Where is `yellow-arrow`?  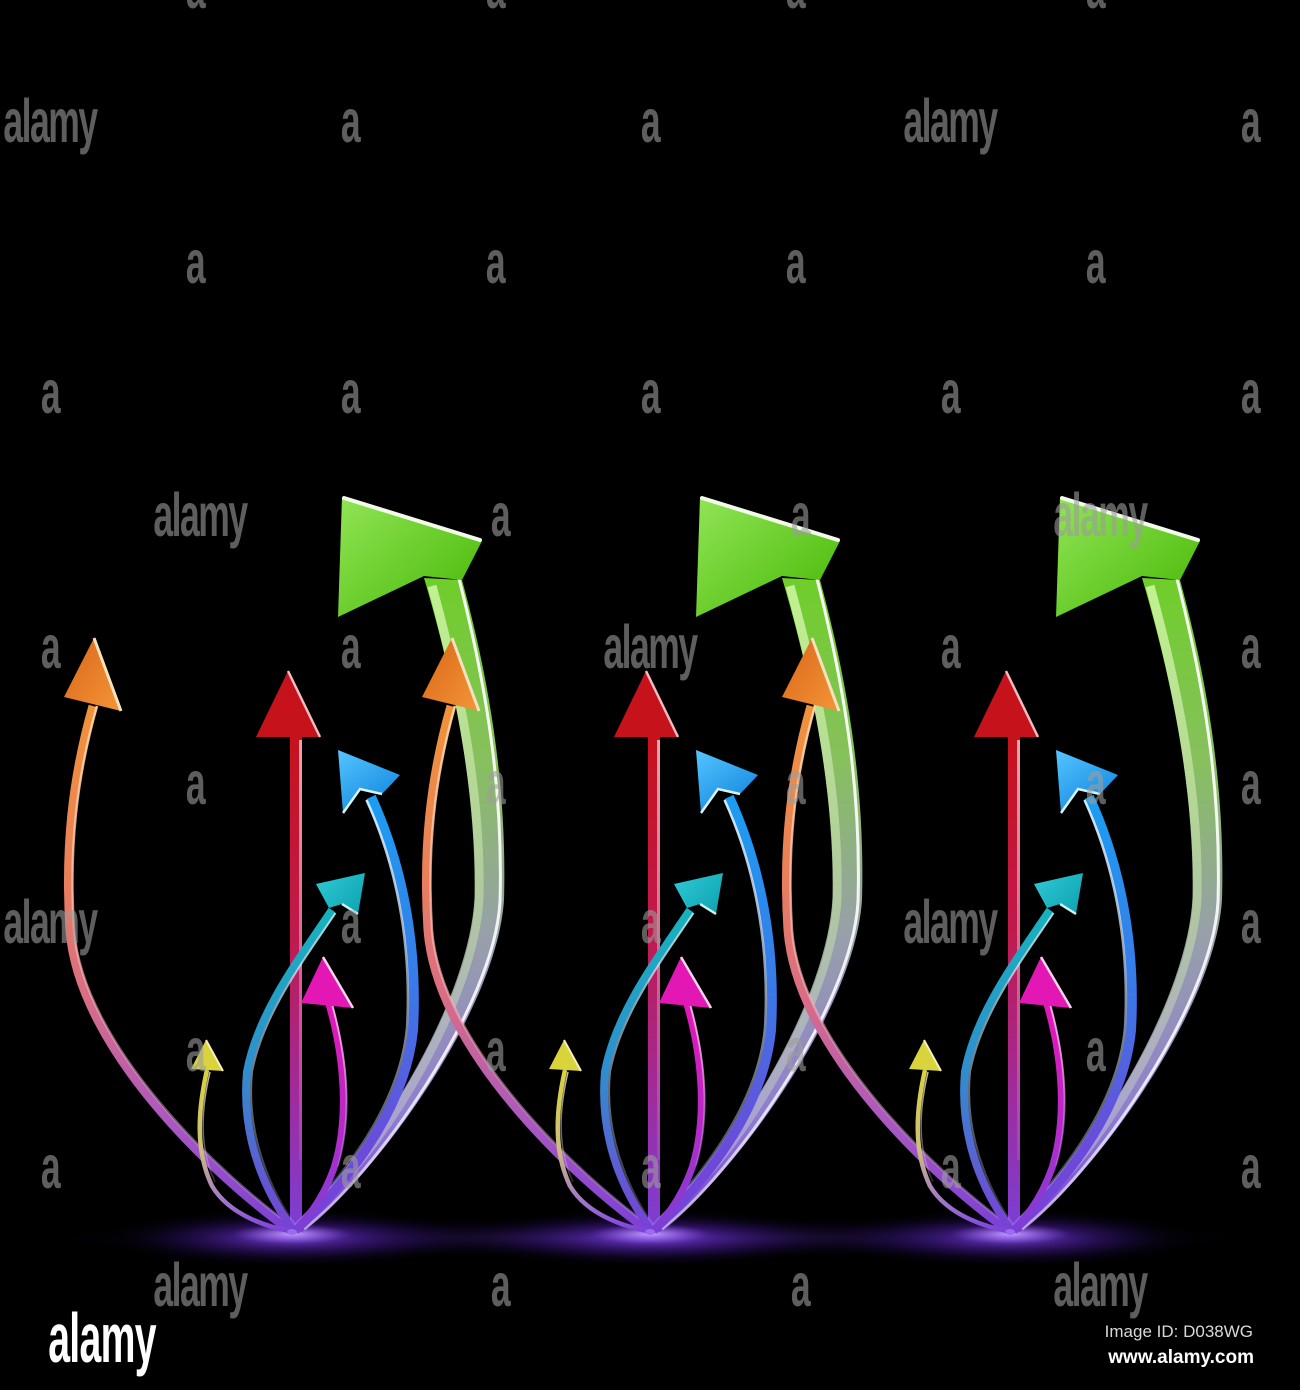
yellow-arrow is located at coordinates (960, 1136).